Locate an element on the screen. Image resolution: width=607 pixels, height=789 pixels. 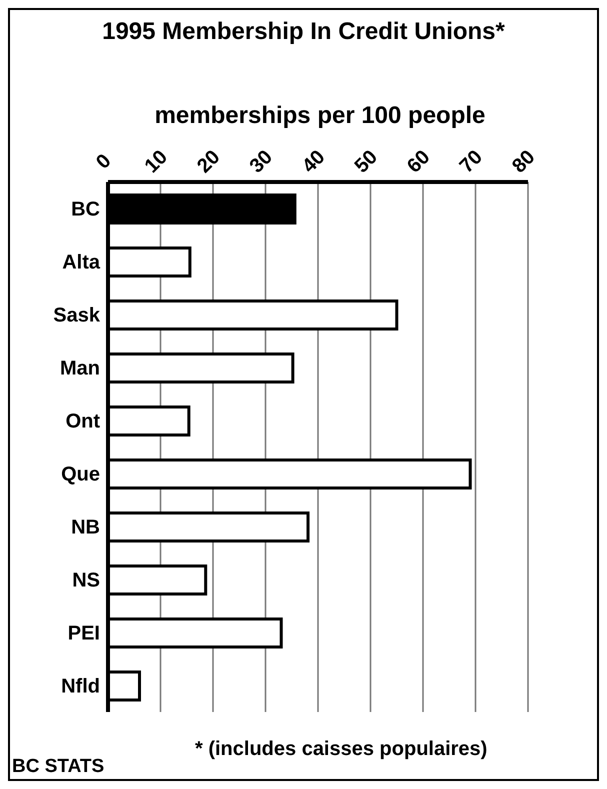
x-axis-title: memberships per 100 people is located at coordinates (320, 116).